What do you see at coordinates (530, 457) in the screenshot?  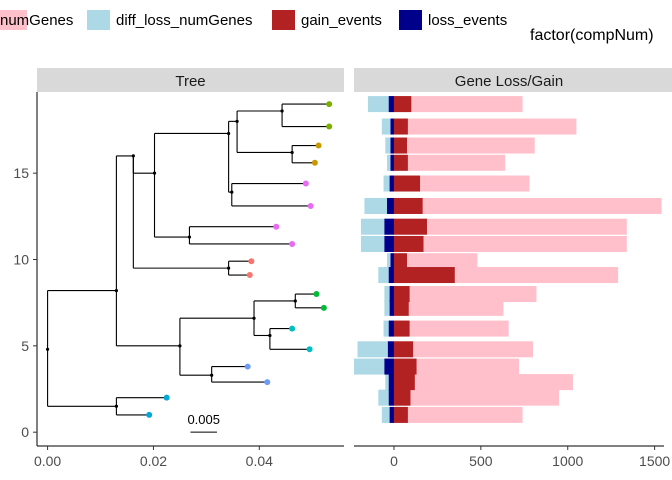 I see `bar-x-ticks: 0 500 1000 1500` at bounding box center [530, 457].